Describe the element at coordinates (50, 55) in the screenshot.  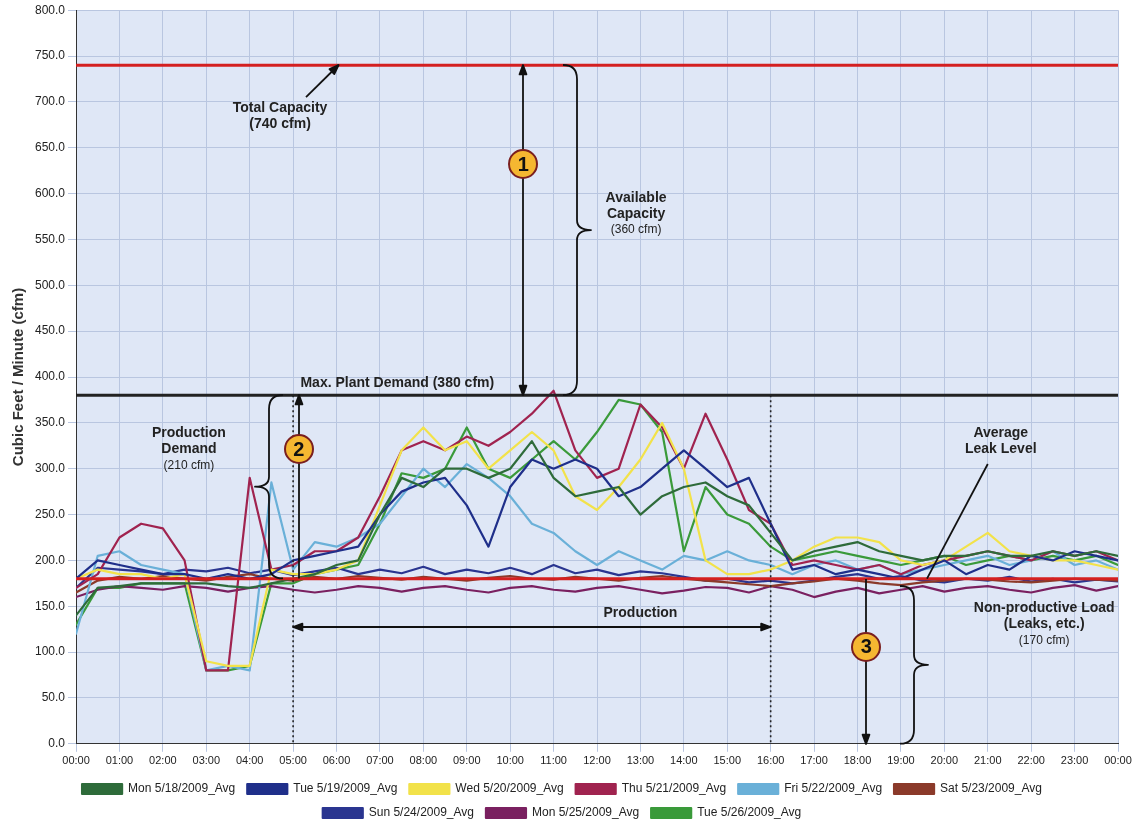
I see `y-tick-label: 750.0` at that location.